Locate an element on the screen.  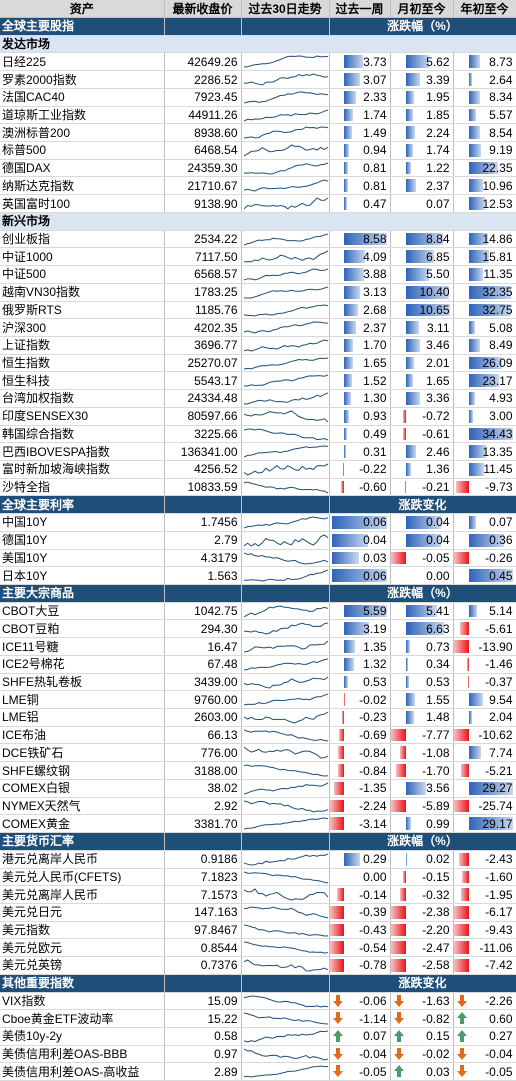
close-price: 10833.59 is located at coordinates (202, 487).